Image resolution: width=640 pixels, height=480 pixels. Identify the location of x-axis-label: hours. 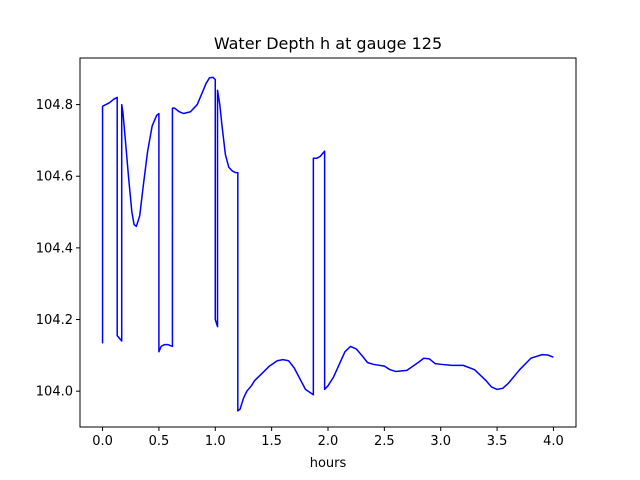
(328, 463).